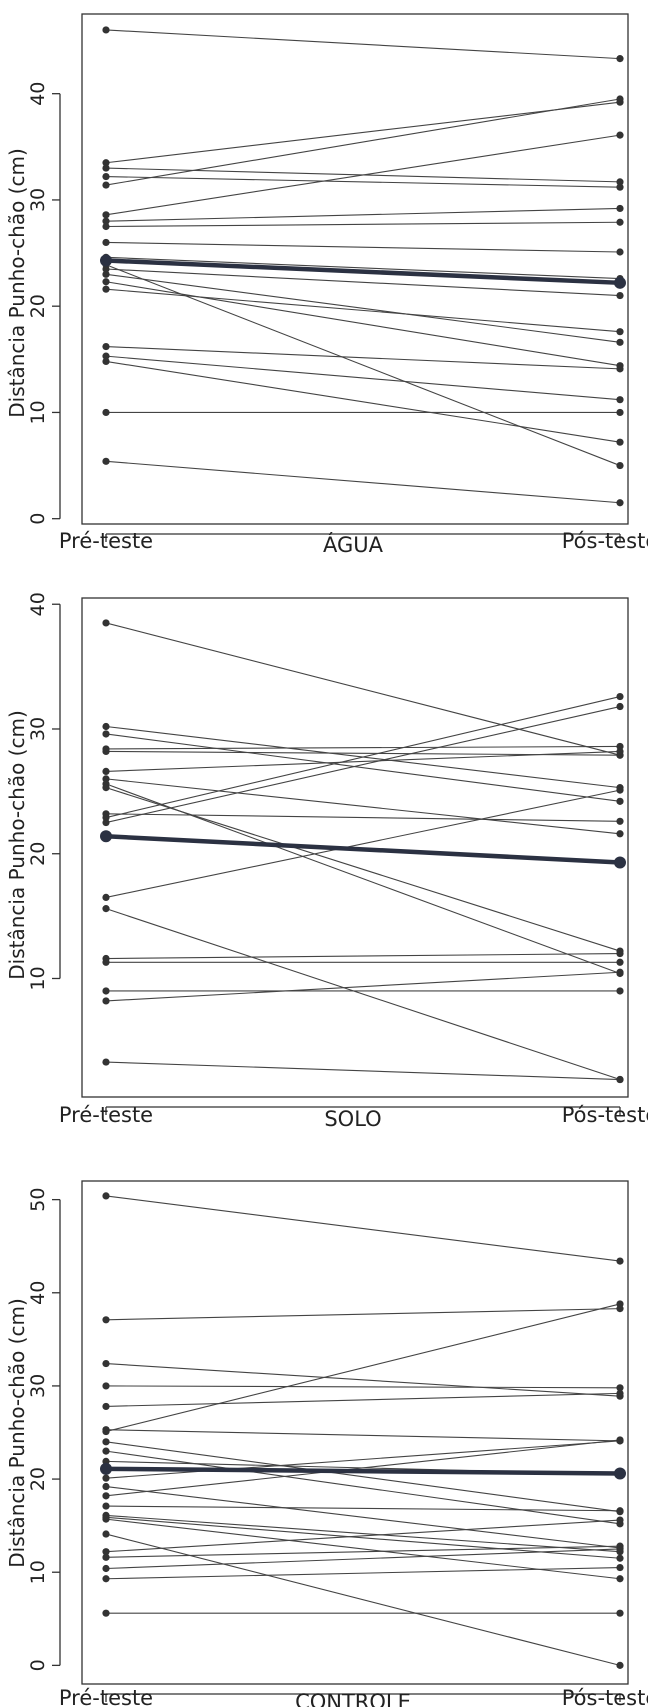 This screenshot has width=648, height=1707. I want to click on y-tick-label: 50, so click(38, 1200).